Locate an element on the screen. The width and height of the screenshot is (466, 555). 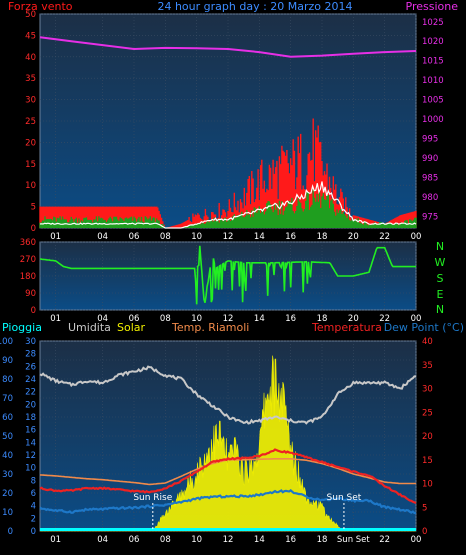
environment-time-axis: 01 04 06 08 10 12 14 16 18 Sun Set 22 00 is located at coordinates (235, 540).